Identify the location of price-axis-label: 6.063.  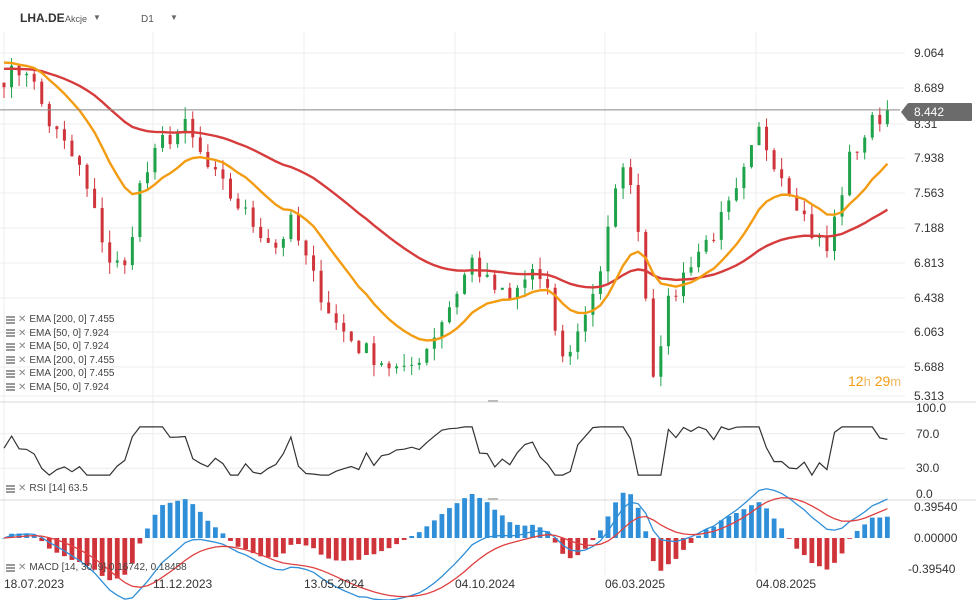
(929, 332).